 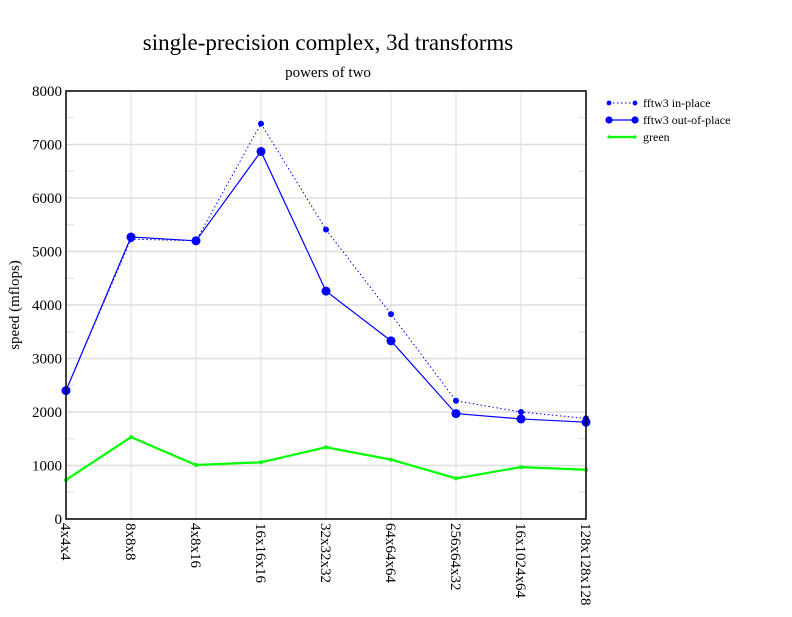 What do you see at coordinates (390, 553) in the screenshot?
I see `x-tick-label: 64x64x64` at bounding box center [390, 553].